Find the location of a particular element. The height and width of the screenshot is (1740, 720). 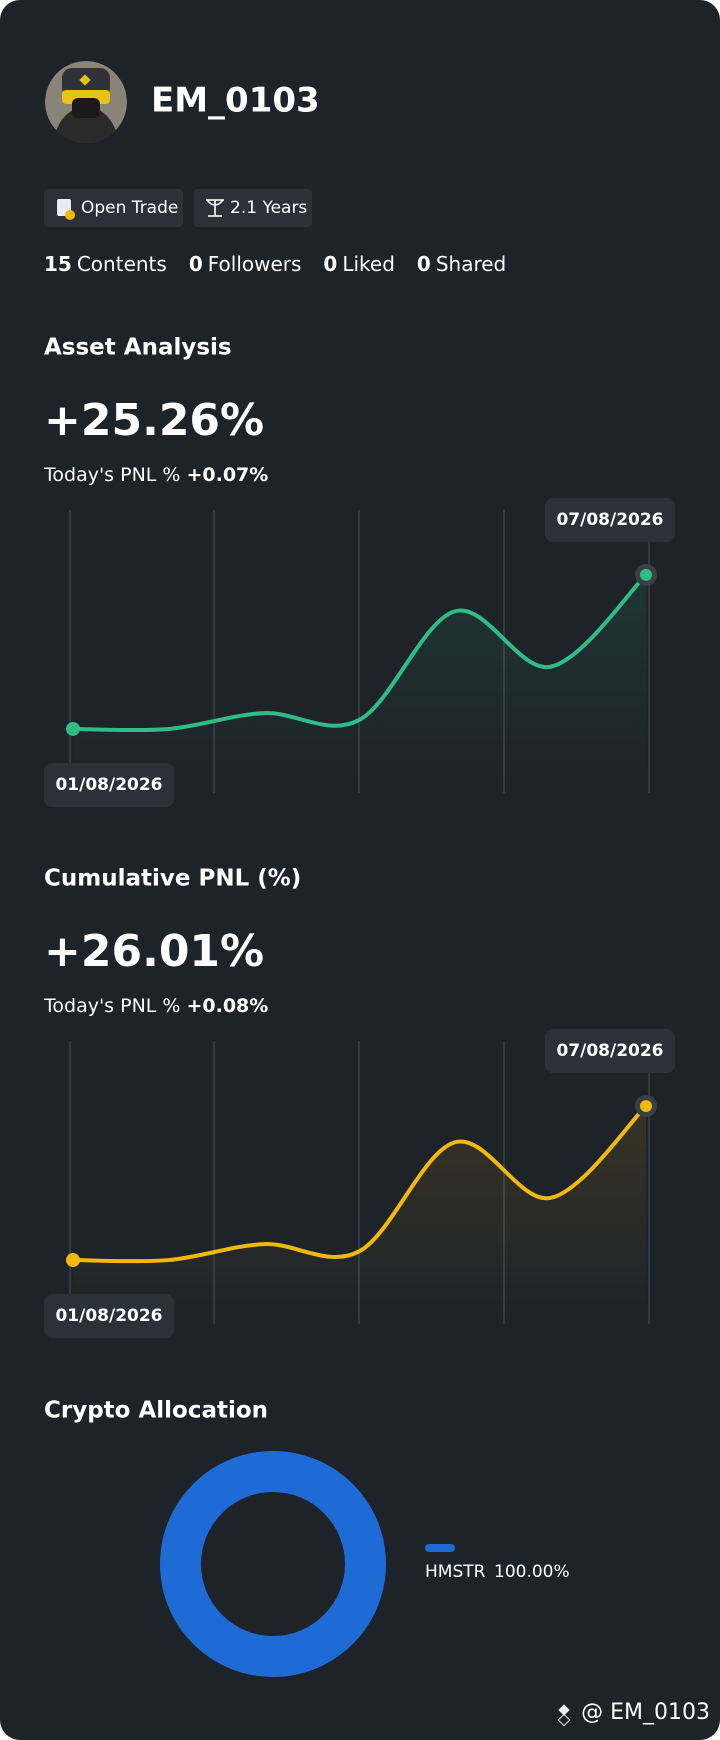

today-pnl: Today's PNL % +0.07% is located at coordinates (155, 475).